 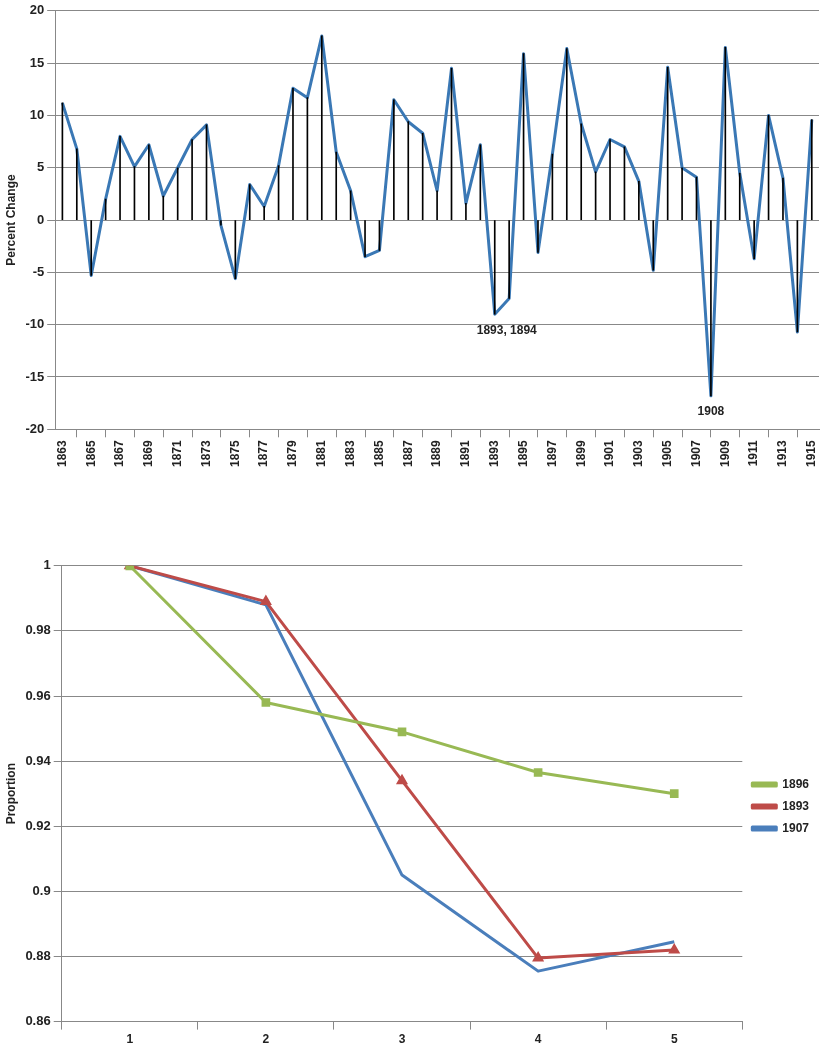 What do you see at coordinates (38, 271) in the screenshot?
I see `y-tick-label: -5` at bounding box center [38, 271].